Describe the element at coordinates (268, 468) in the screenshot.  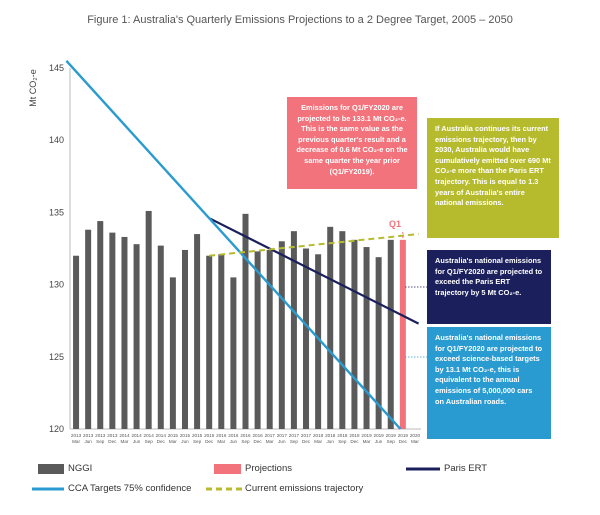
I see `legend-projections-label: Projections` at that location.